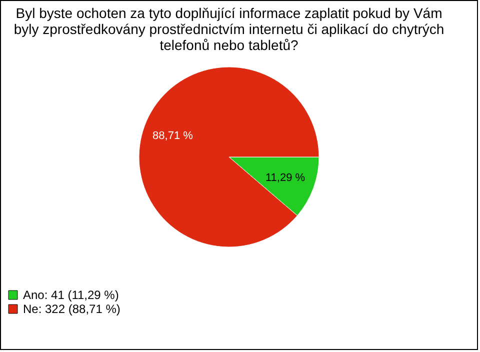 The height and width of the screenshot is (352, 480). What do you see at coordinates (229, 29) in the screenshot?
I see `chart-title: Byl byste ochoten za tyto doplňující informace zaplatit pokud by Vám byly zprostředkovány prostřednictvím internetu či aplikací do chytrých telefonů nebo tabletů?` at bounding box center [229, 29].